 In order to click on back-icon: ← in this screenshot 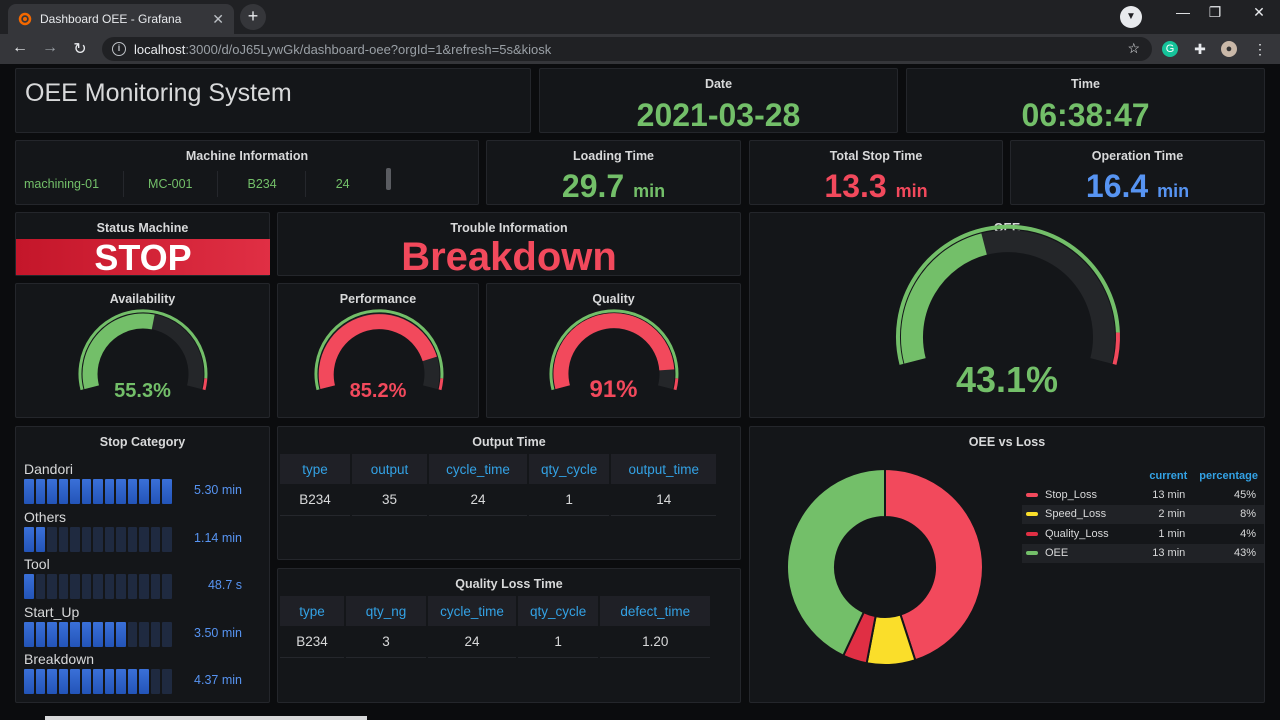, I will do `click(20, 47)`.